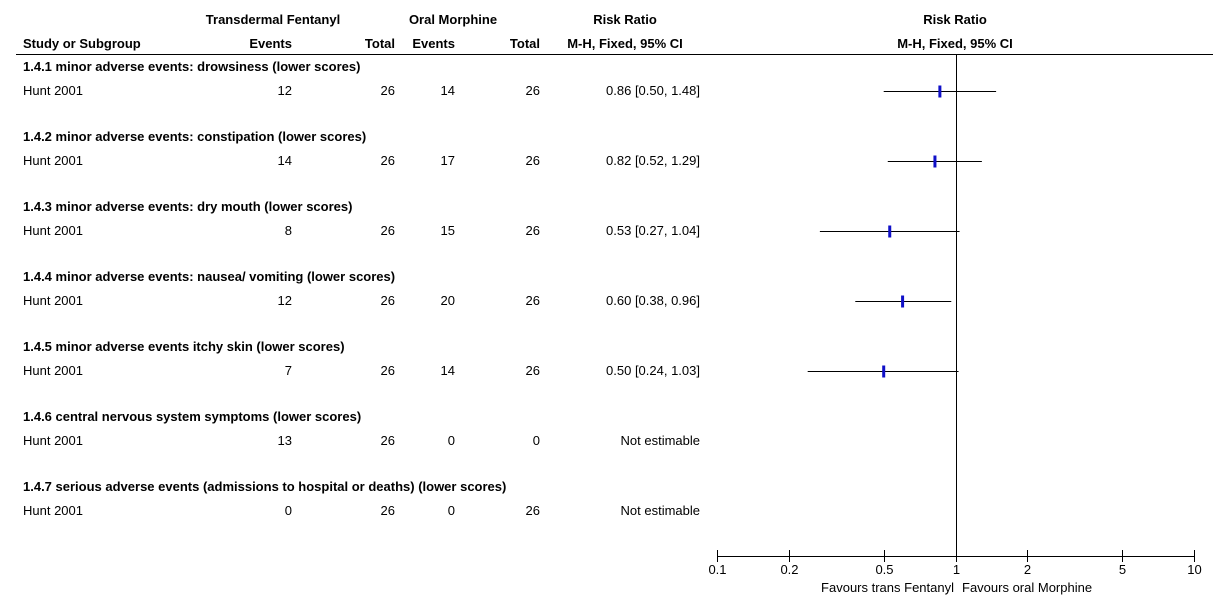 Image resolution: width=1213 pixels, height=599 pixels. I want to click on plot-method-header: M-H, Fixed, 95% CI, so click(955, 43).